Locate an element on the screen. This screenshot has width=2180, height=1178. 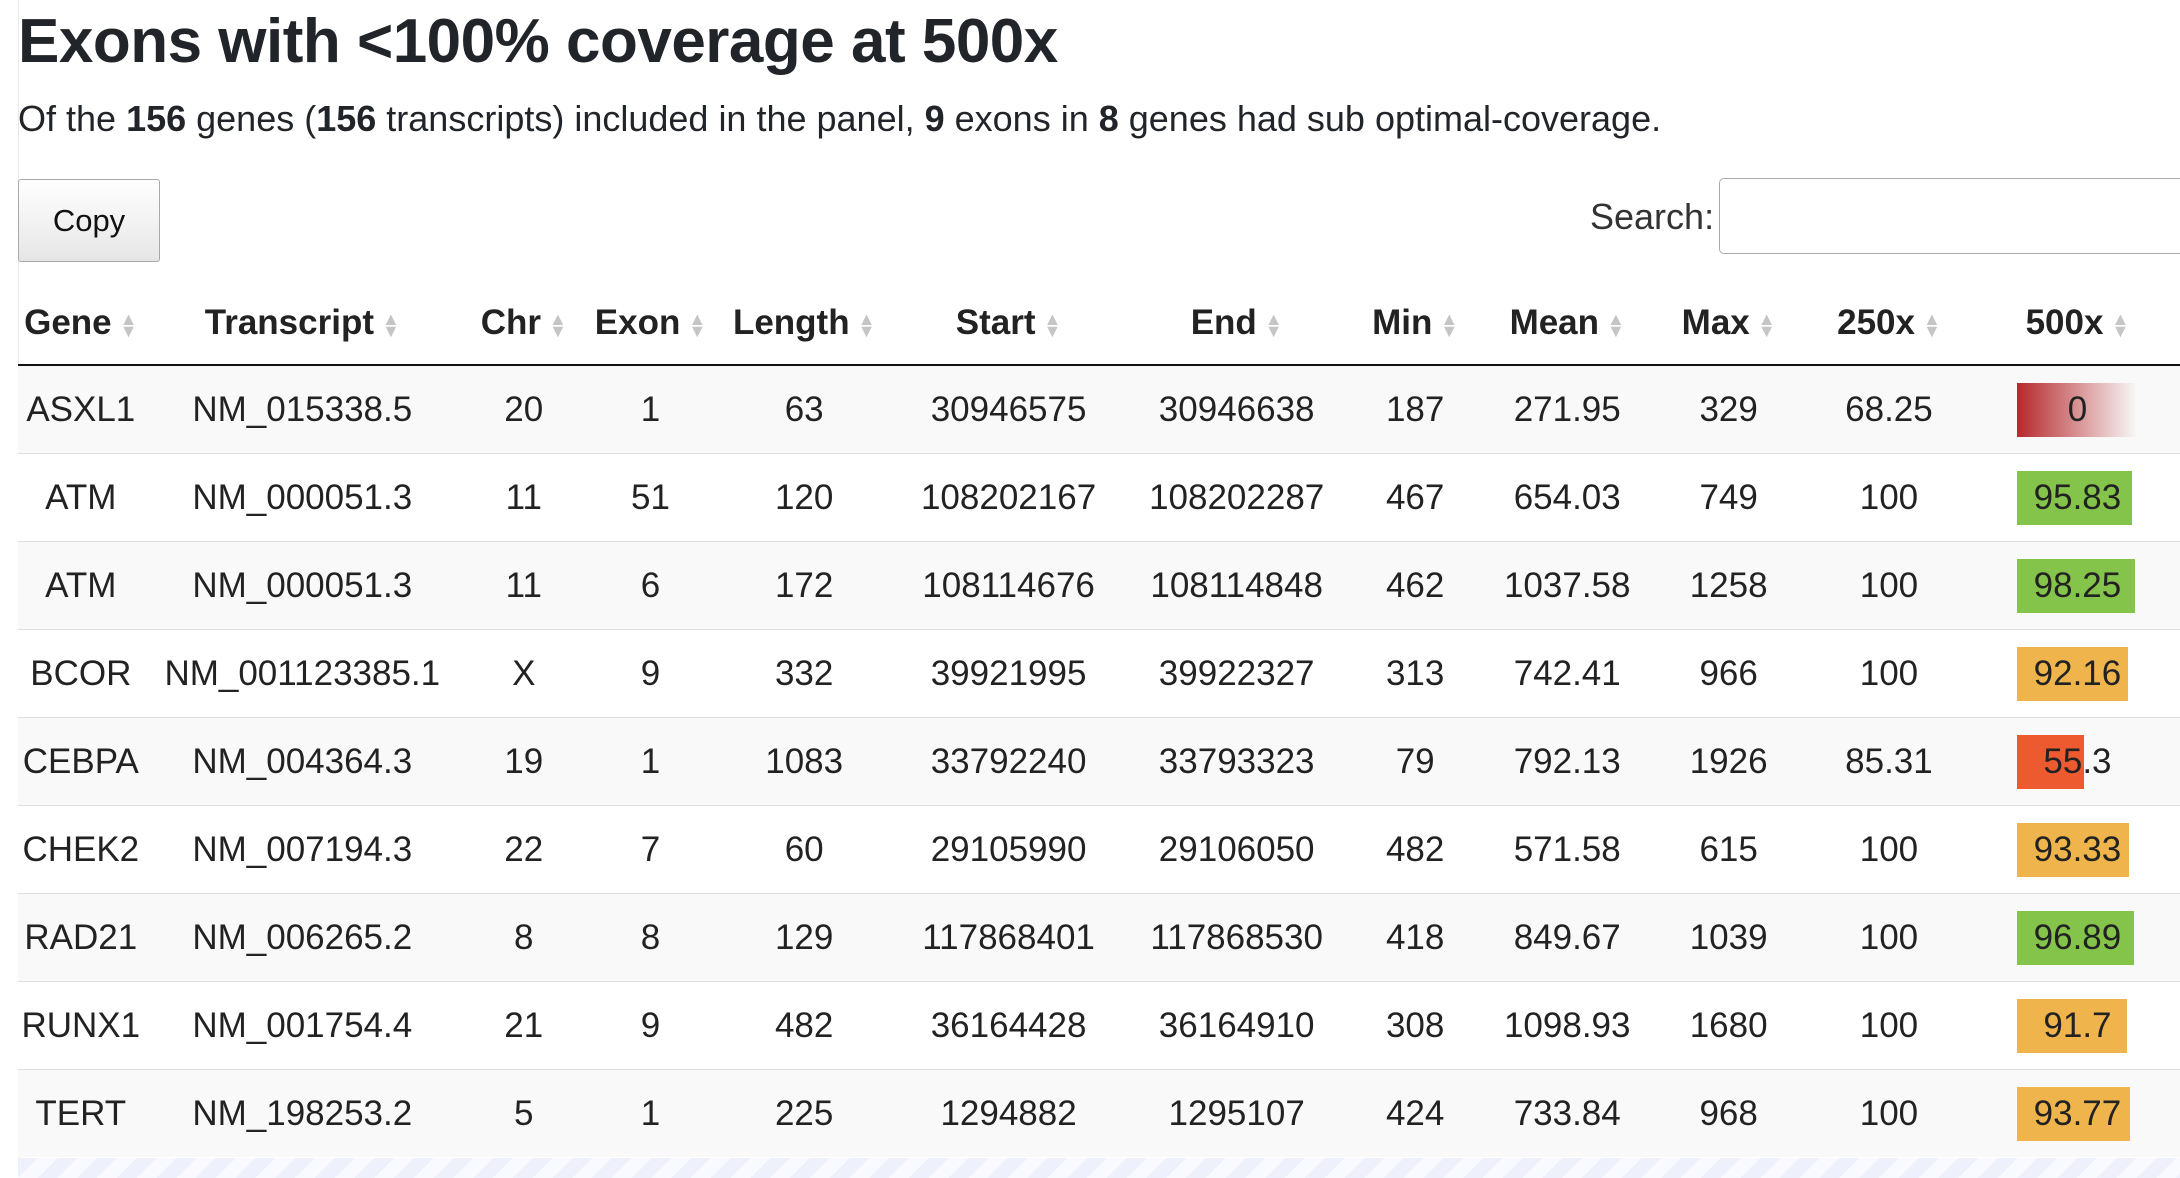
column-header-label: Length is located at coordinates (791, 322).